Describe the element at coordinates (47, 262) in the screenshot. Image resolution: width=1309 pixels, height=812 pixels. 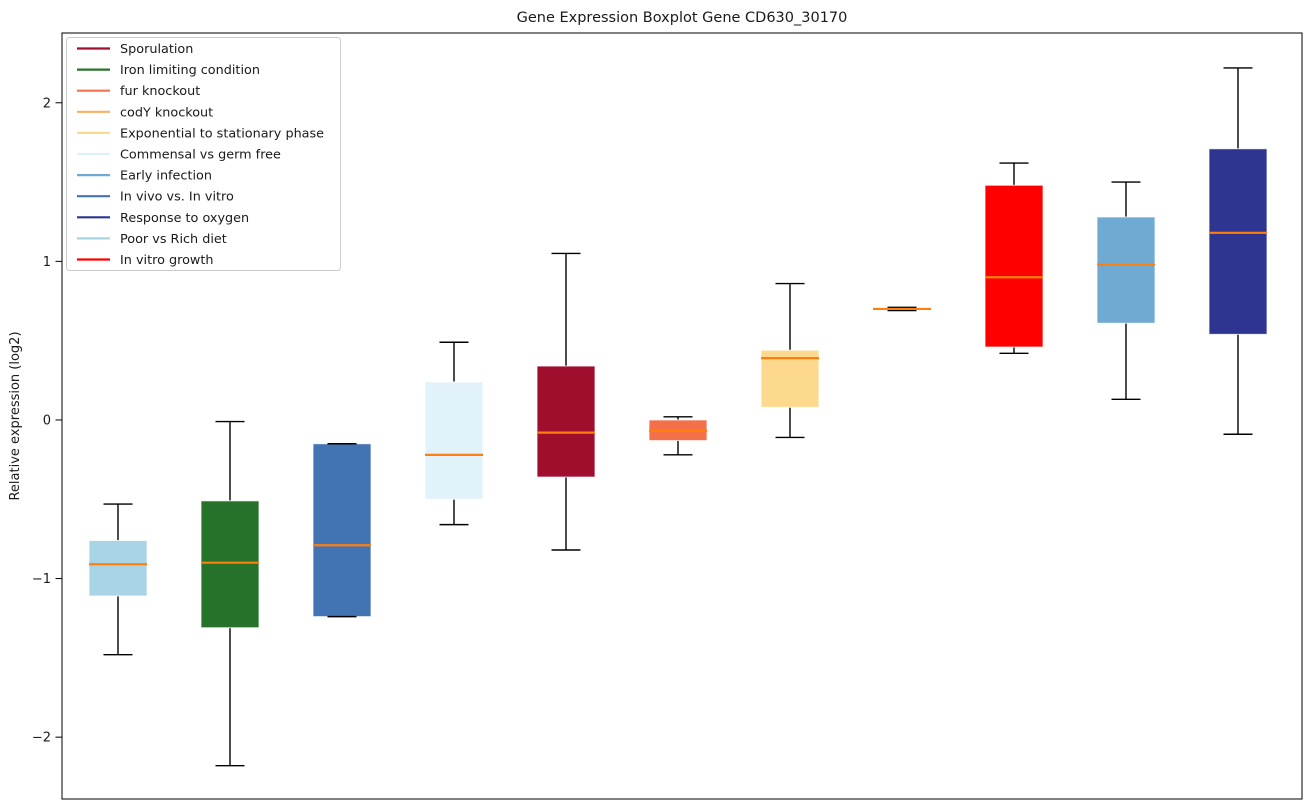
I see `y-tick-label: 1` at that location.